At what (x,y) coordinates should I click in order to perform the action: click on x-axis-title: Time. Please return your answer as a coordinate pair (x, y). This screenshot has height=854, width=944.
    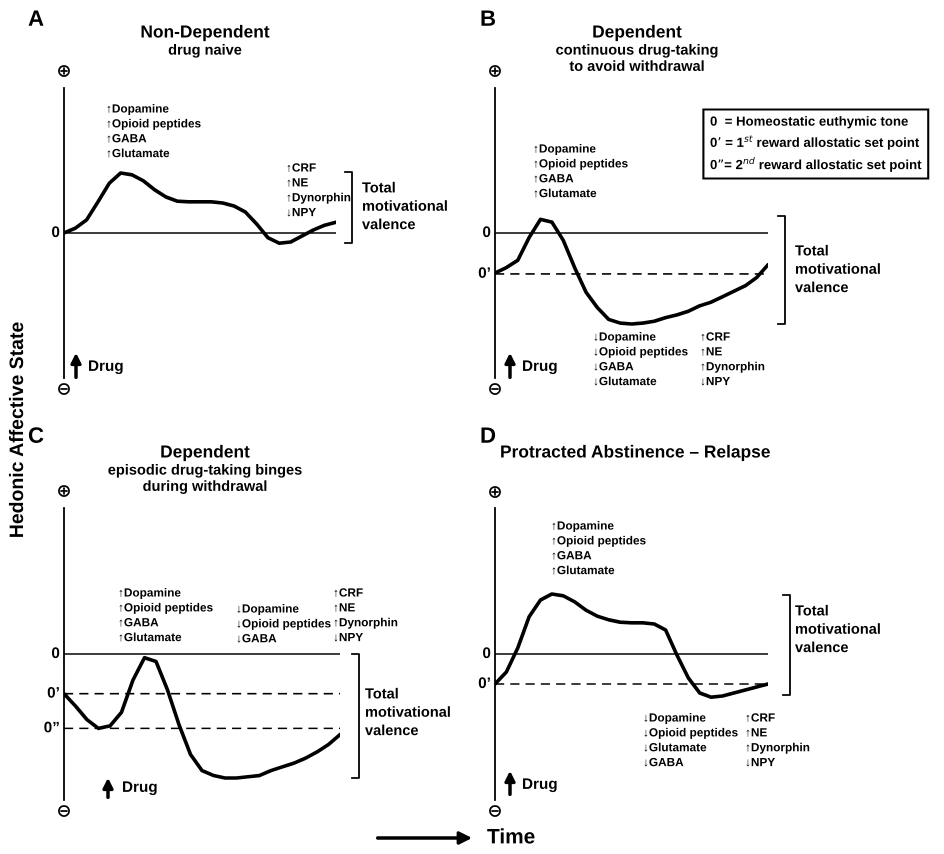
    Looking at the image, I should click on (511, 836).